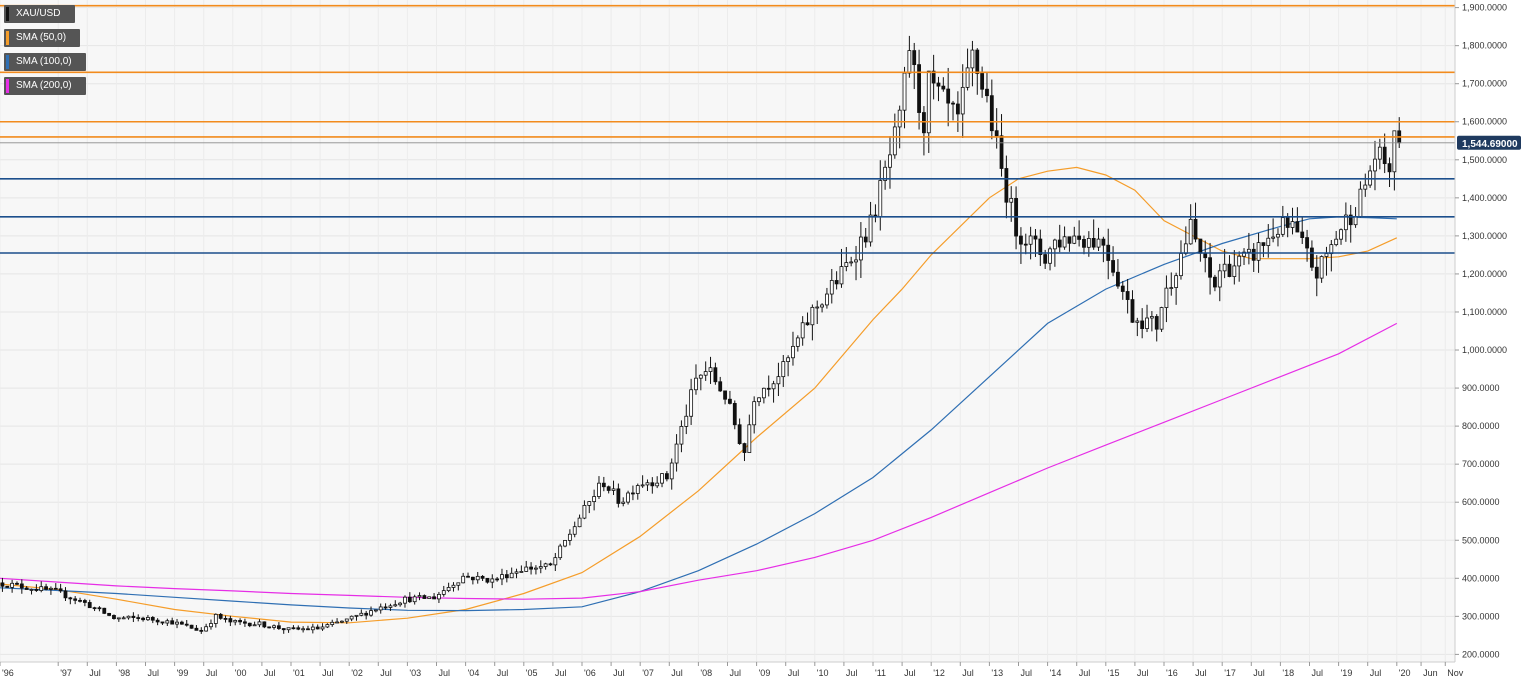  I want to click on x-tick-label: '08, so click(706, 673).